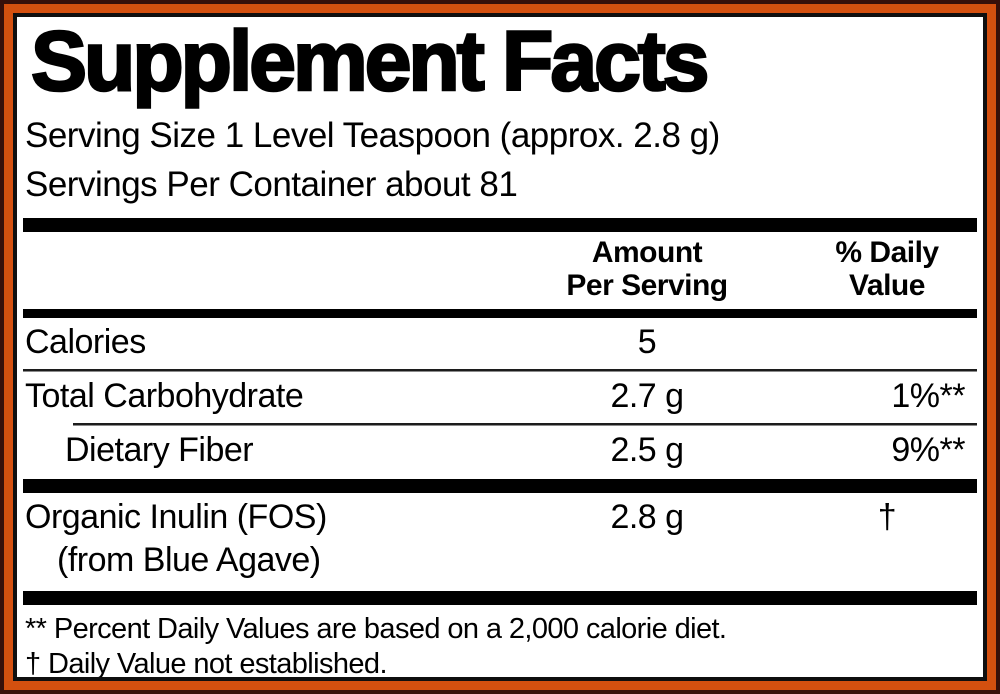 The width and height of the screenshot is (1000, 694). What do you see at coordinates (647, 252) in the screenshot?
I see `column-header-amount-line1: Amount` at bounding box center [647, 252].